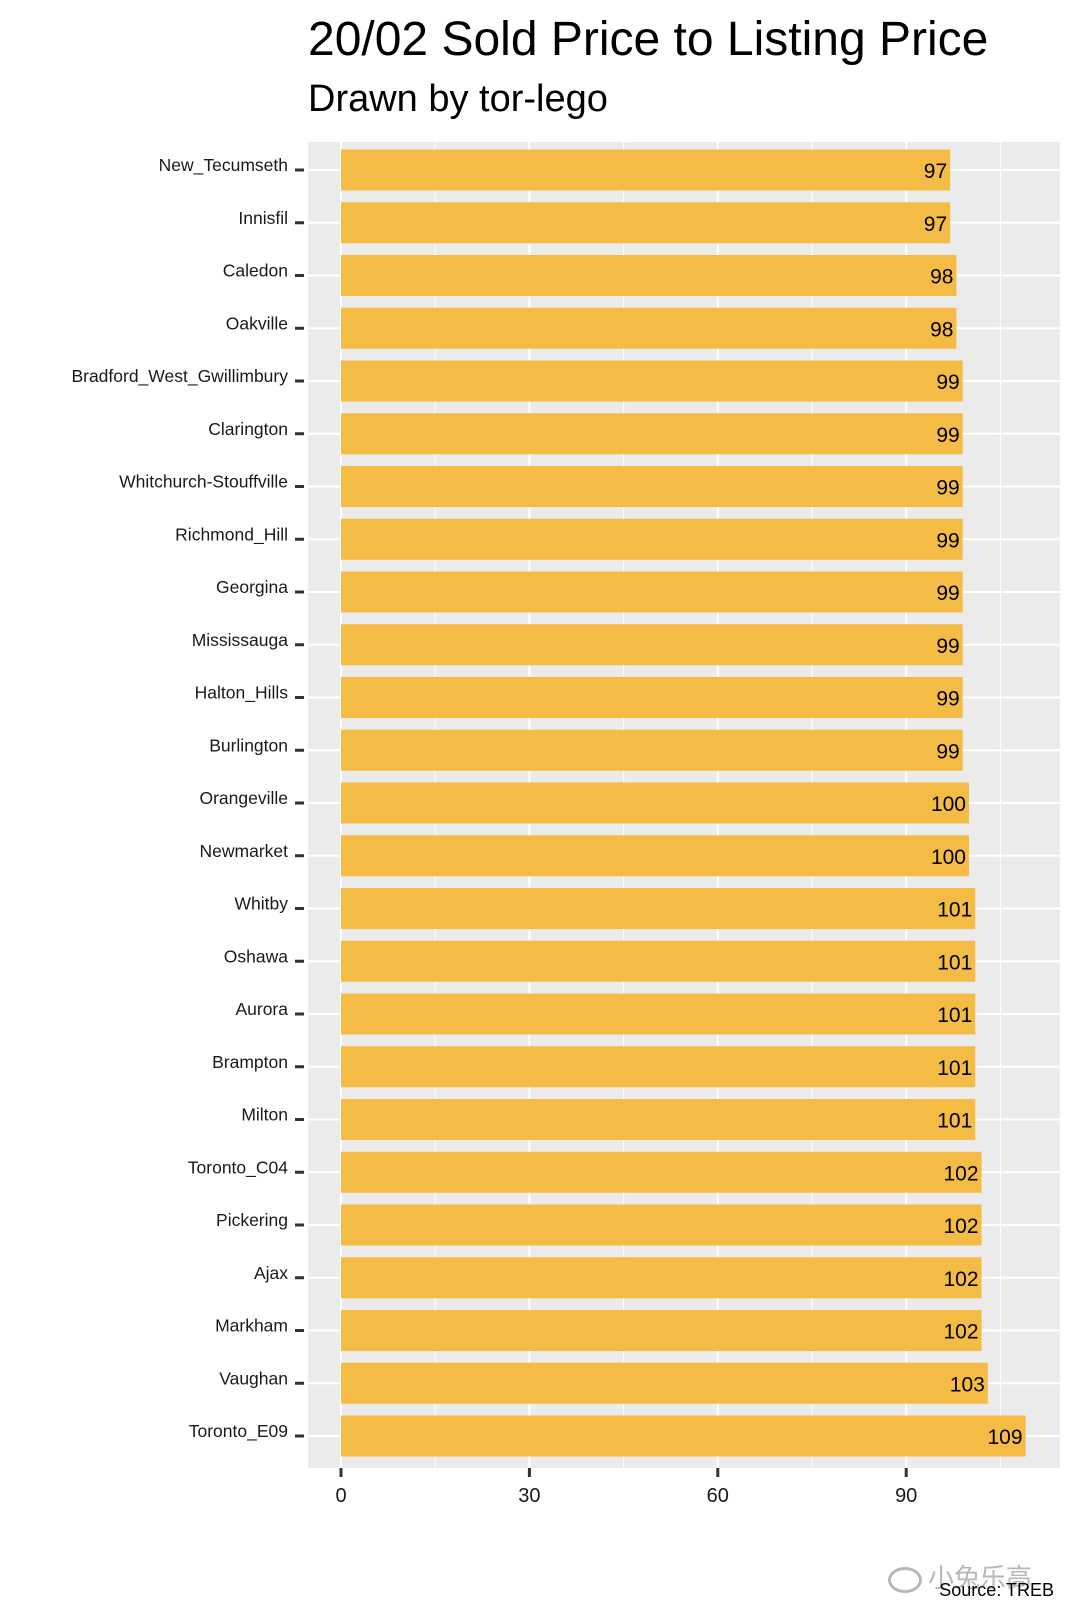  What do you see at coordinates (905, 1580) in the screenshot?
I see `chat-bubble-icon` at bounding box center [905, 1580].